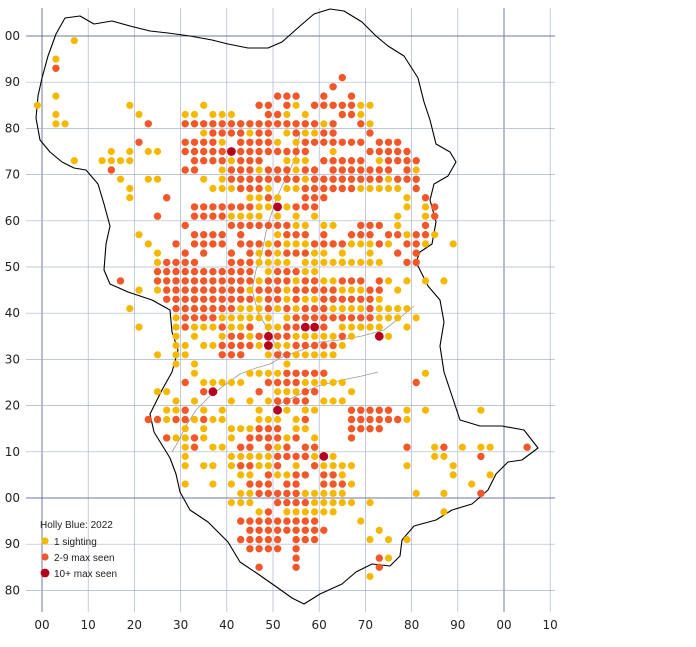  Describe the element at coordinates (12, 36) in the screenshot. I see `y-tick-label: 00` at that location.